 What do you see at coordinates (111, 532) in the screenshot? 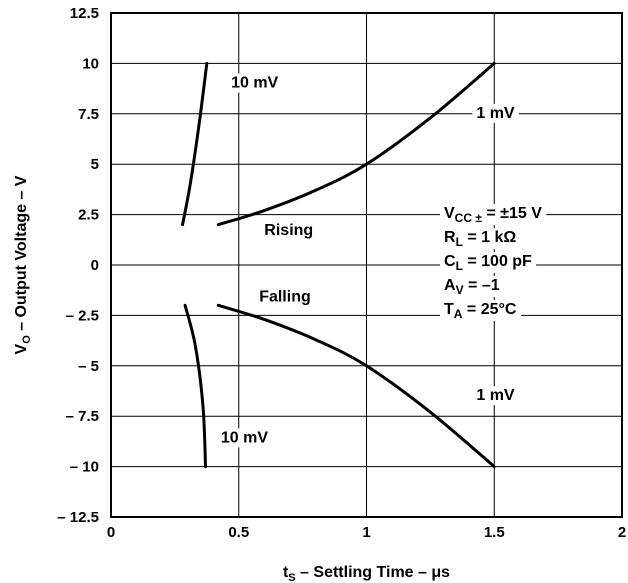
I see `x-tick-label: 0` at bounding box center [111, 532].